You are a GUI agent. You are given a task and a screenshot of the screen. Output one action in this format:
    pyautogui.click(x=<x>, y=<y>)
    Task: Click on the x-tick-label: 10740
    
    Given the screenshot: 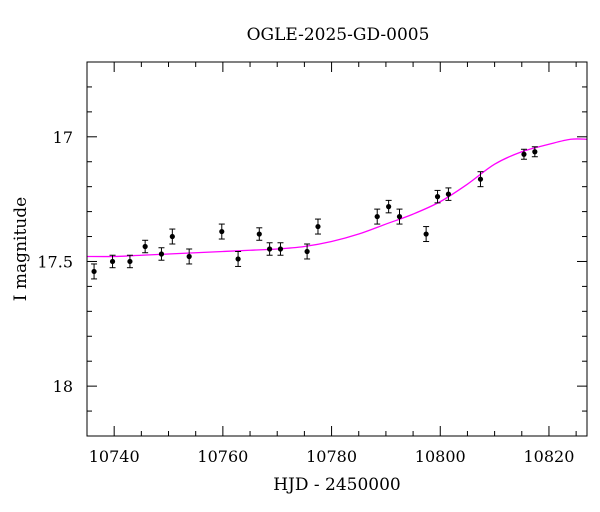 What is the action you would take?
    pyautogui.click(x=114, y=456)
    